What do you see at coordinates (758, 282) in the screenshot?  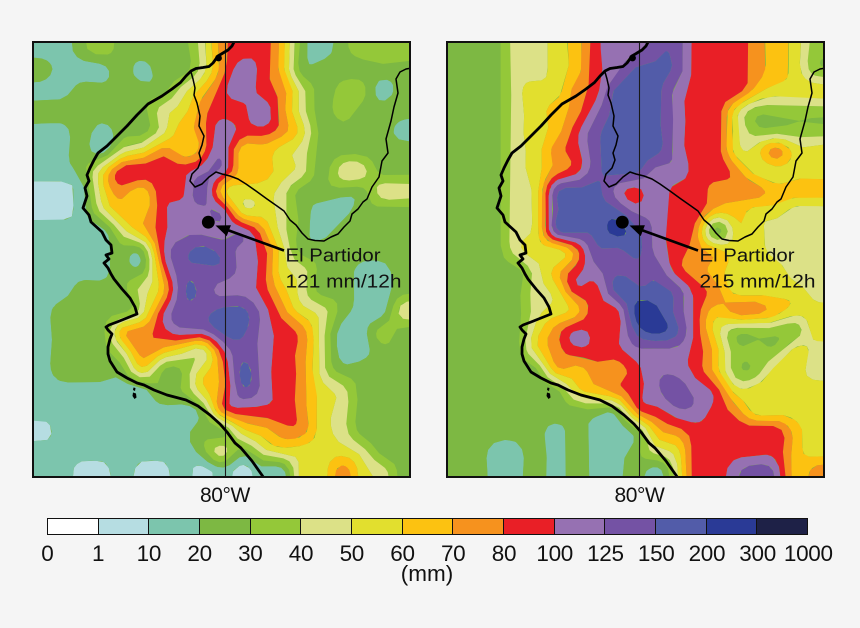 I see `svg-text: 215 mm/12h` at bounding box center [758, 282].